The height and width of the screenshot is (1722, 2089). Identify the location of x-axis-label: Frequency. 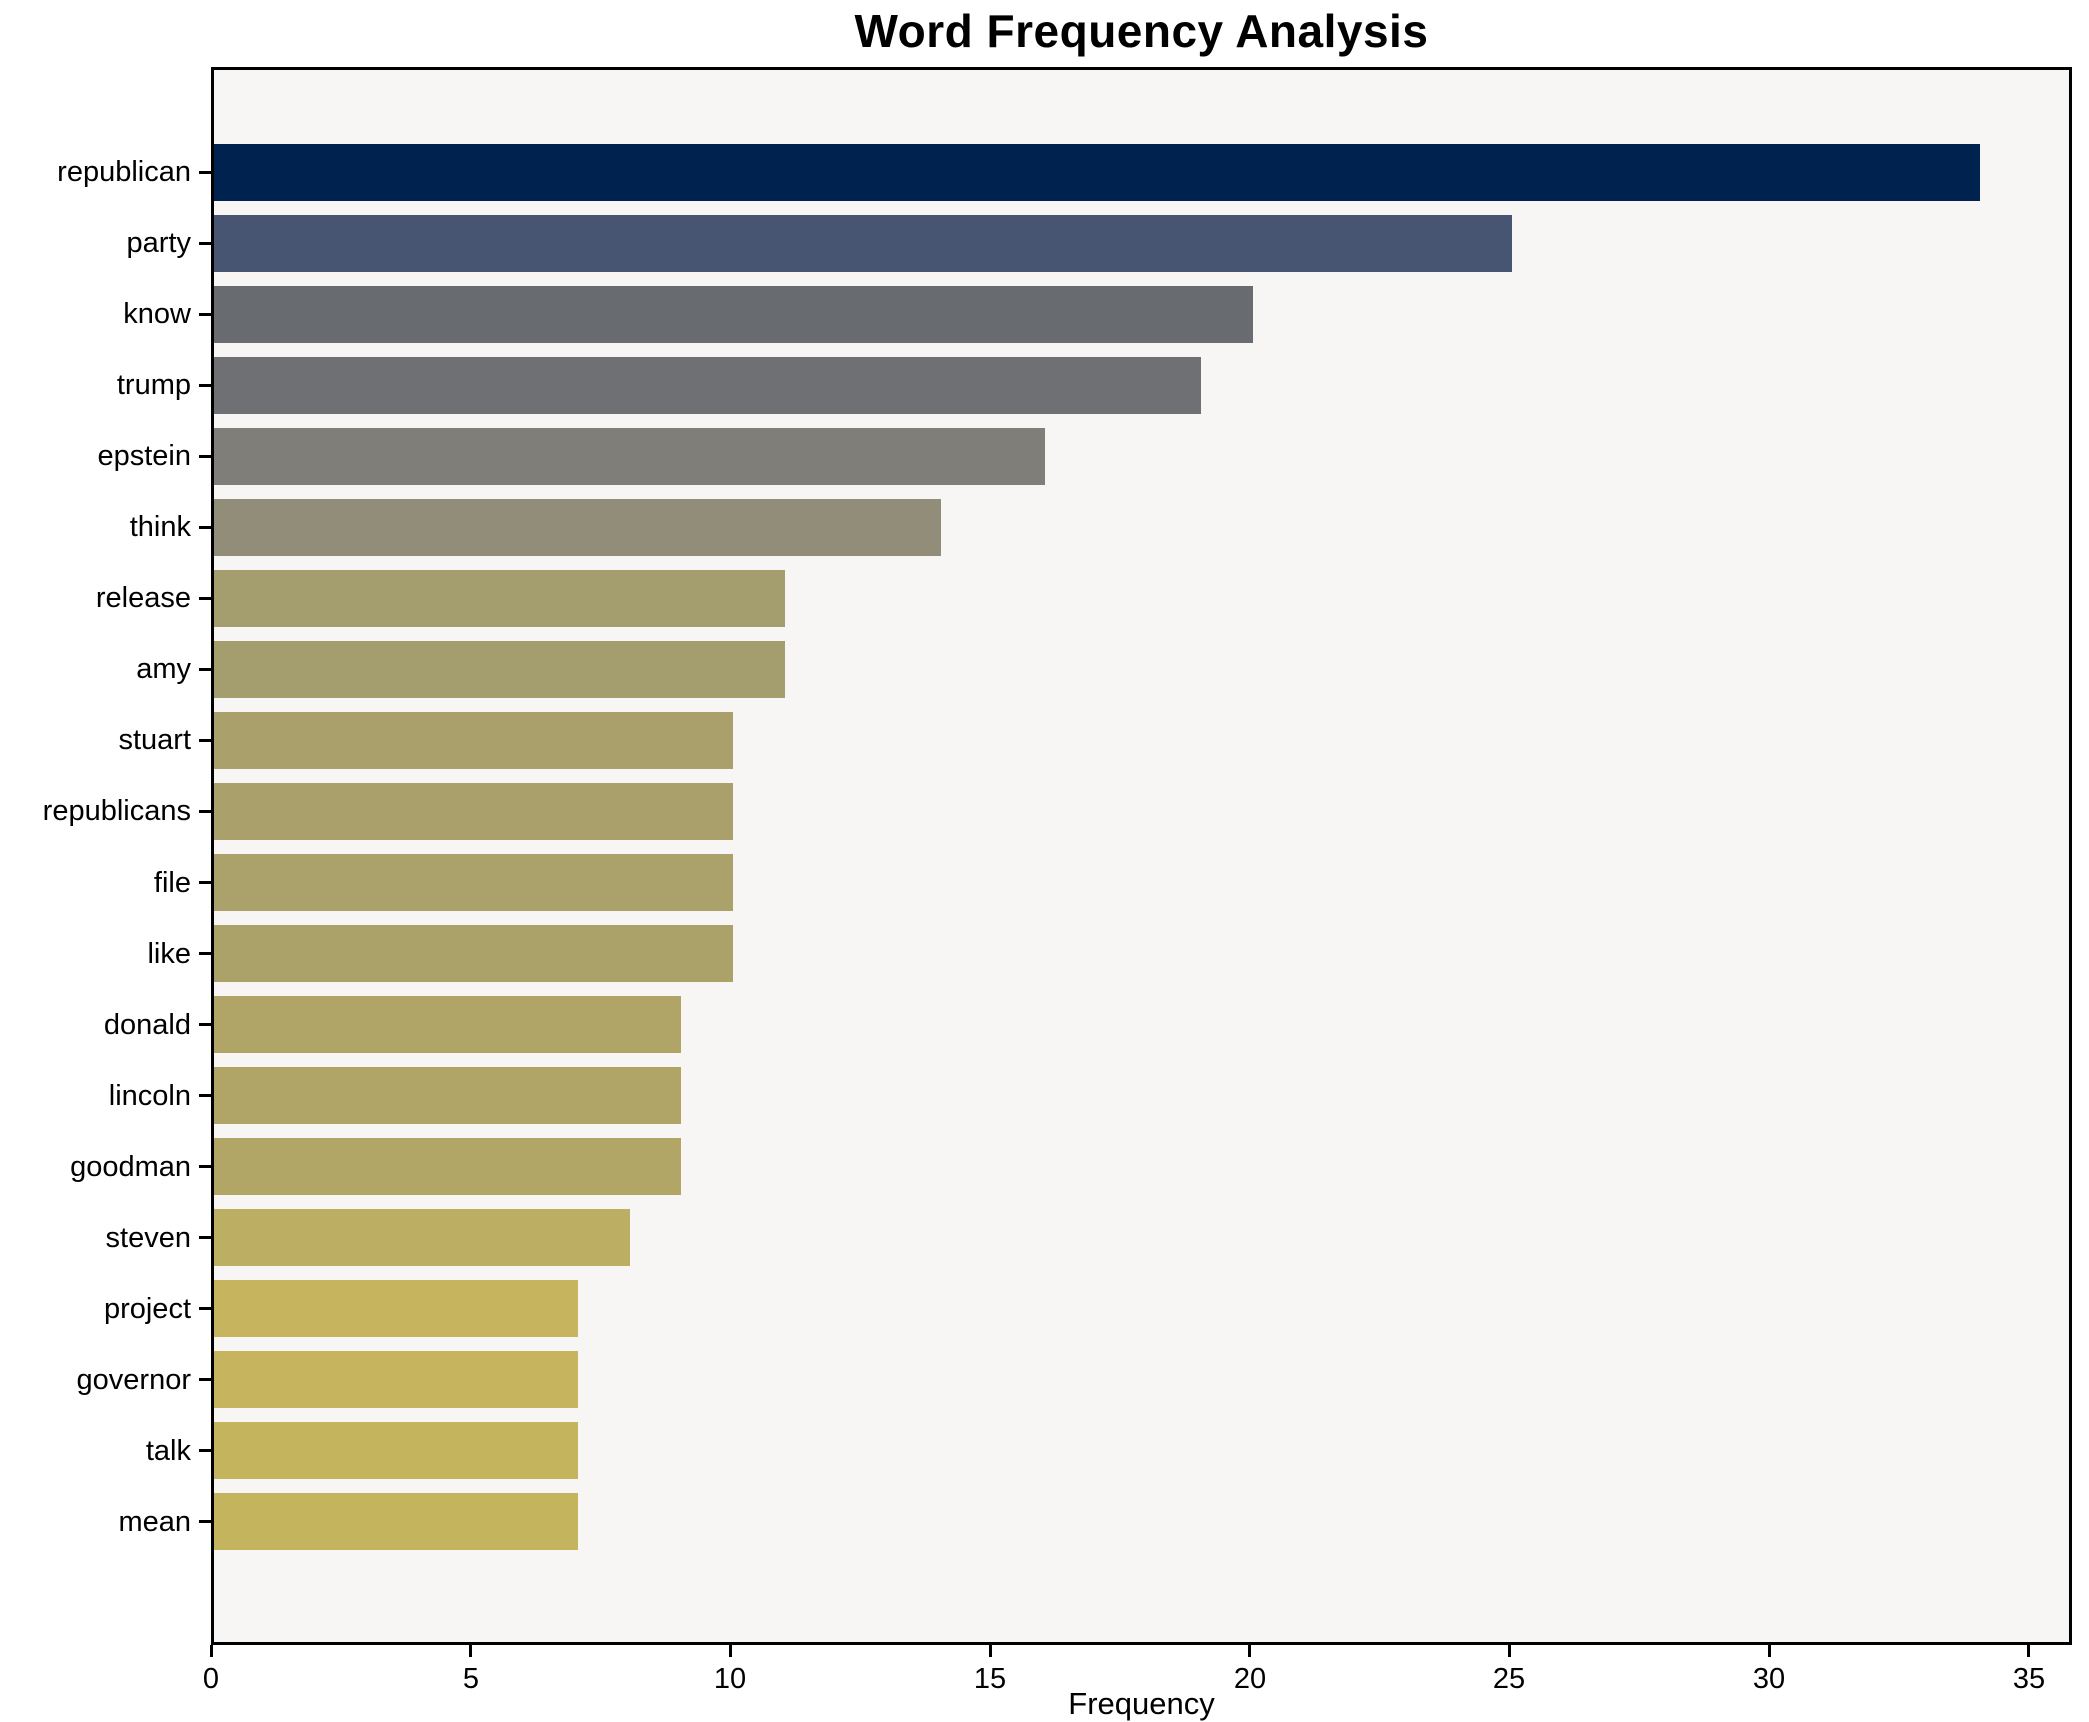
(1141, 1703).